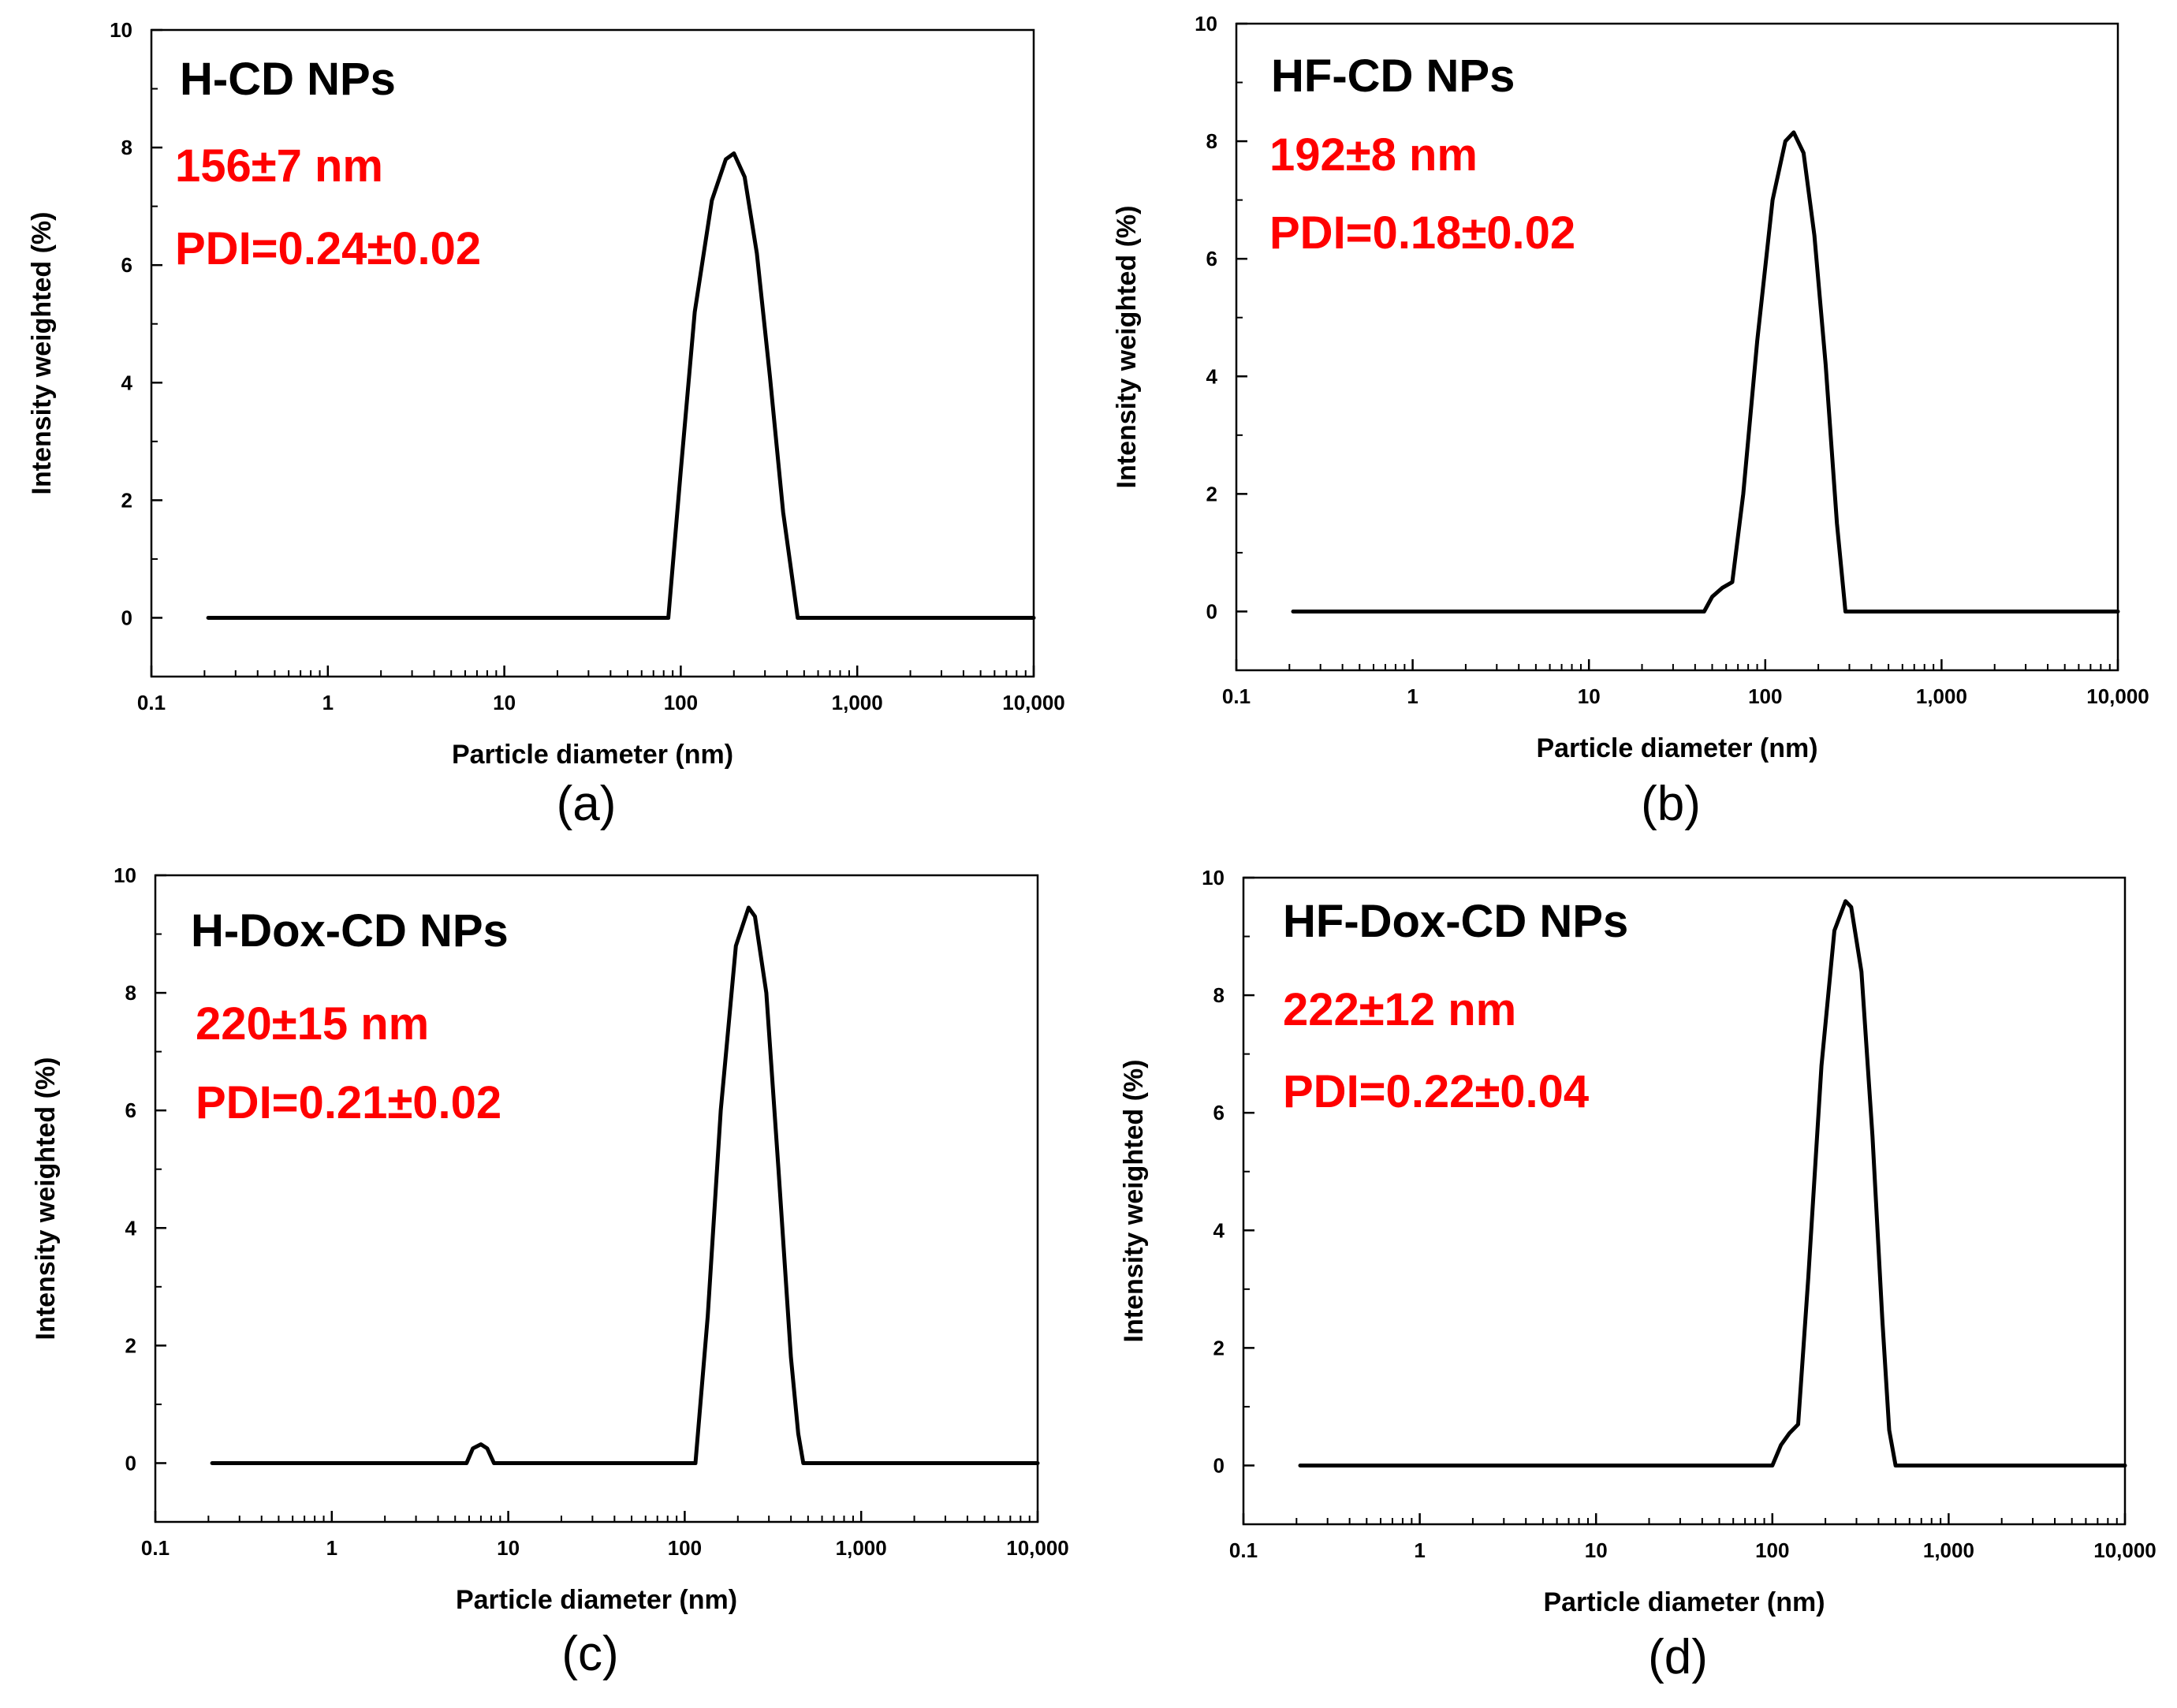 This screenshot has height=1708, width=2177. I want to click on pdi-annotation: PDI=0.22±0.04, so click(1436, 1091).